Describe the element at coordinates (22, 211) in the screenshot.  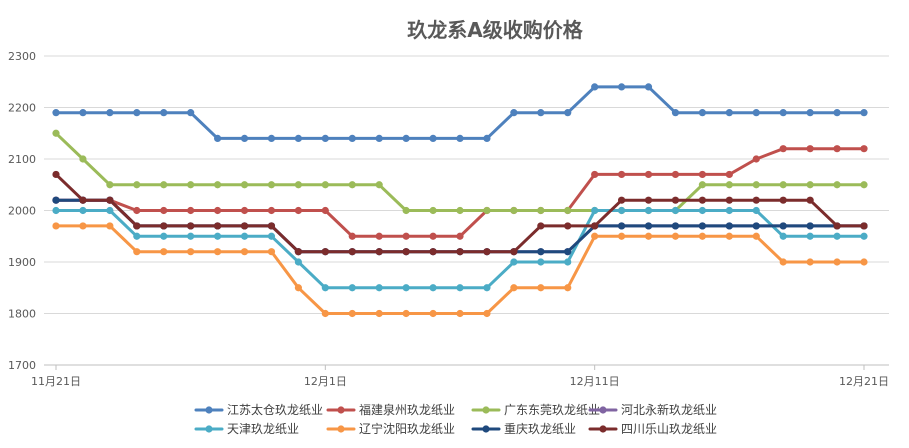
I see `y-tick-label: 2000` at that location.